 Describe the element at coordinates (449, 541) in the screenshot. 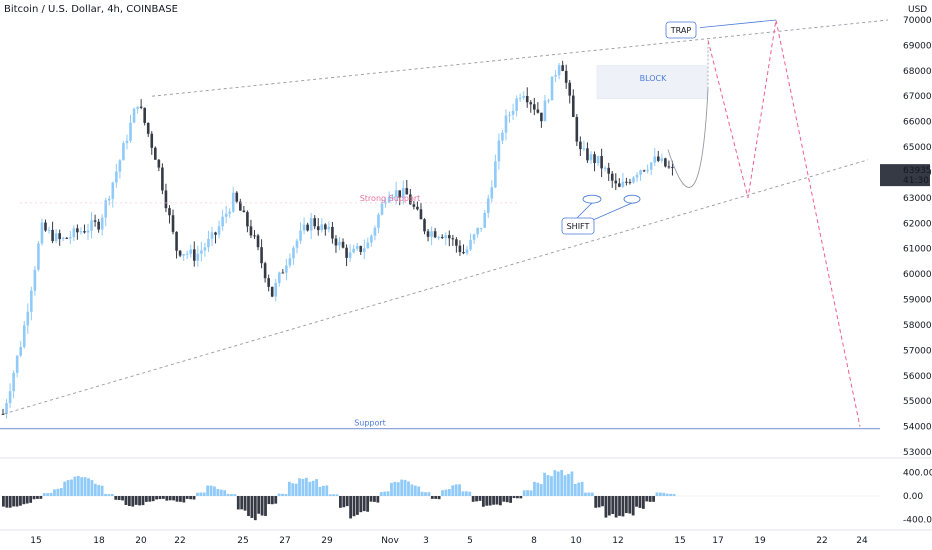

I see `time-axis: 15 18 20 22 25 27 29 Nov 3 5 8 10 12 15 17 19 22 24` at that location.